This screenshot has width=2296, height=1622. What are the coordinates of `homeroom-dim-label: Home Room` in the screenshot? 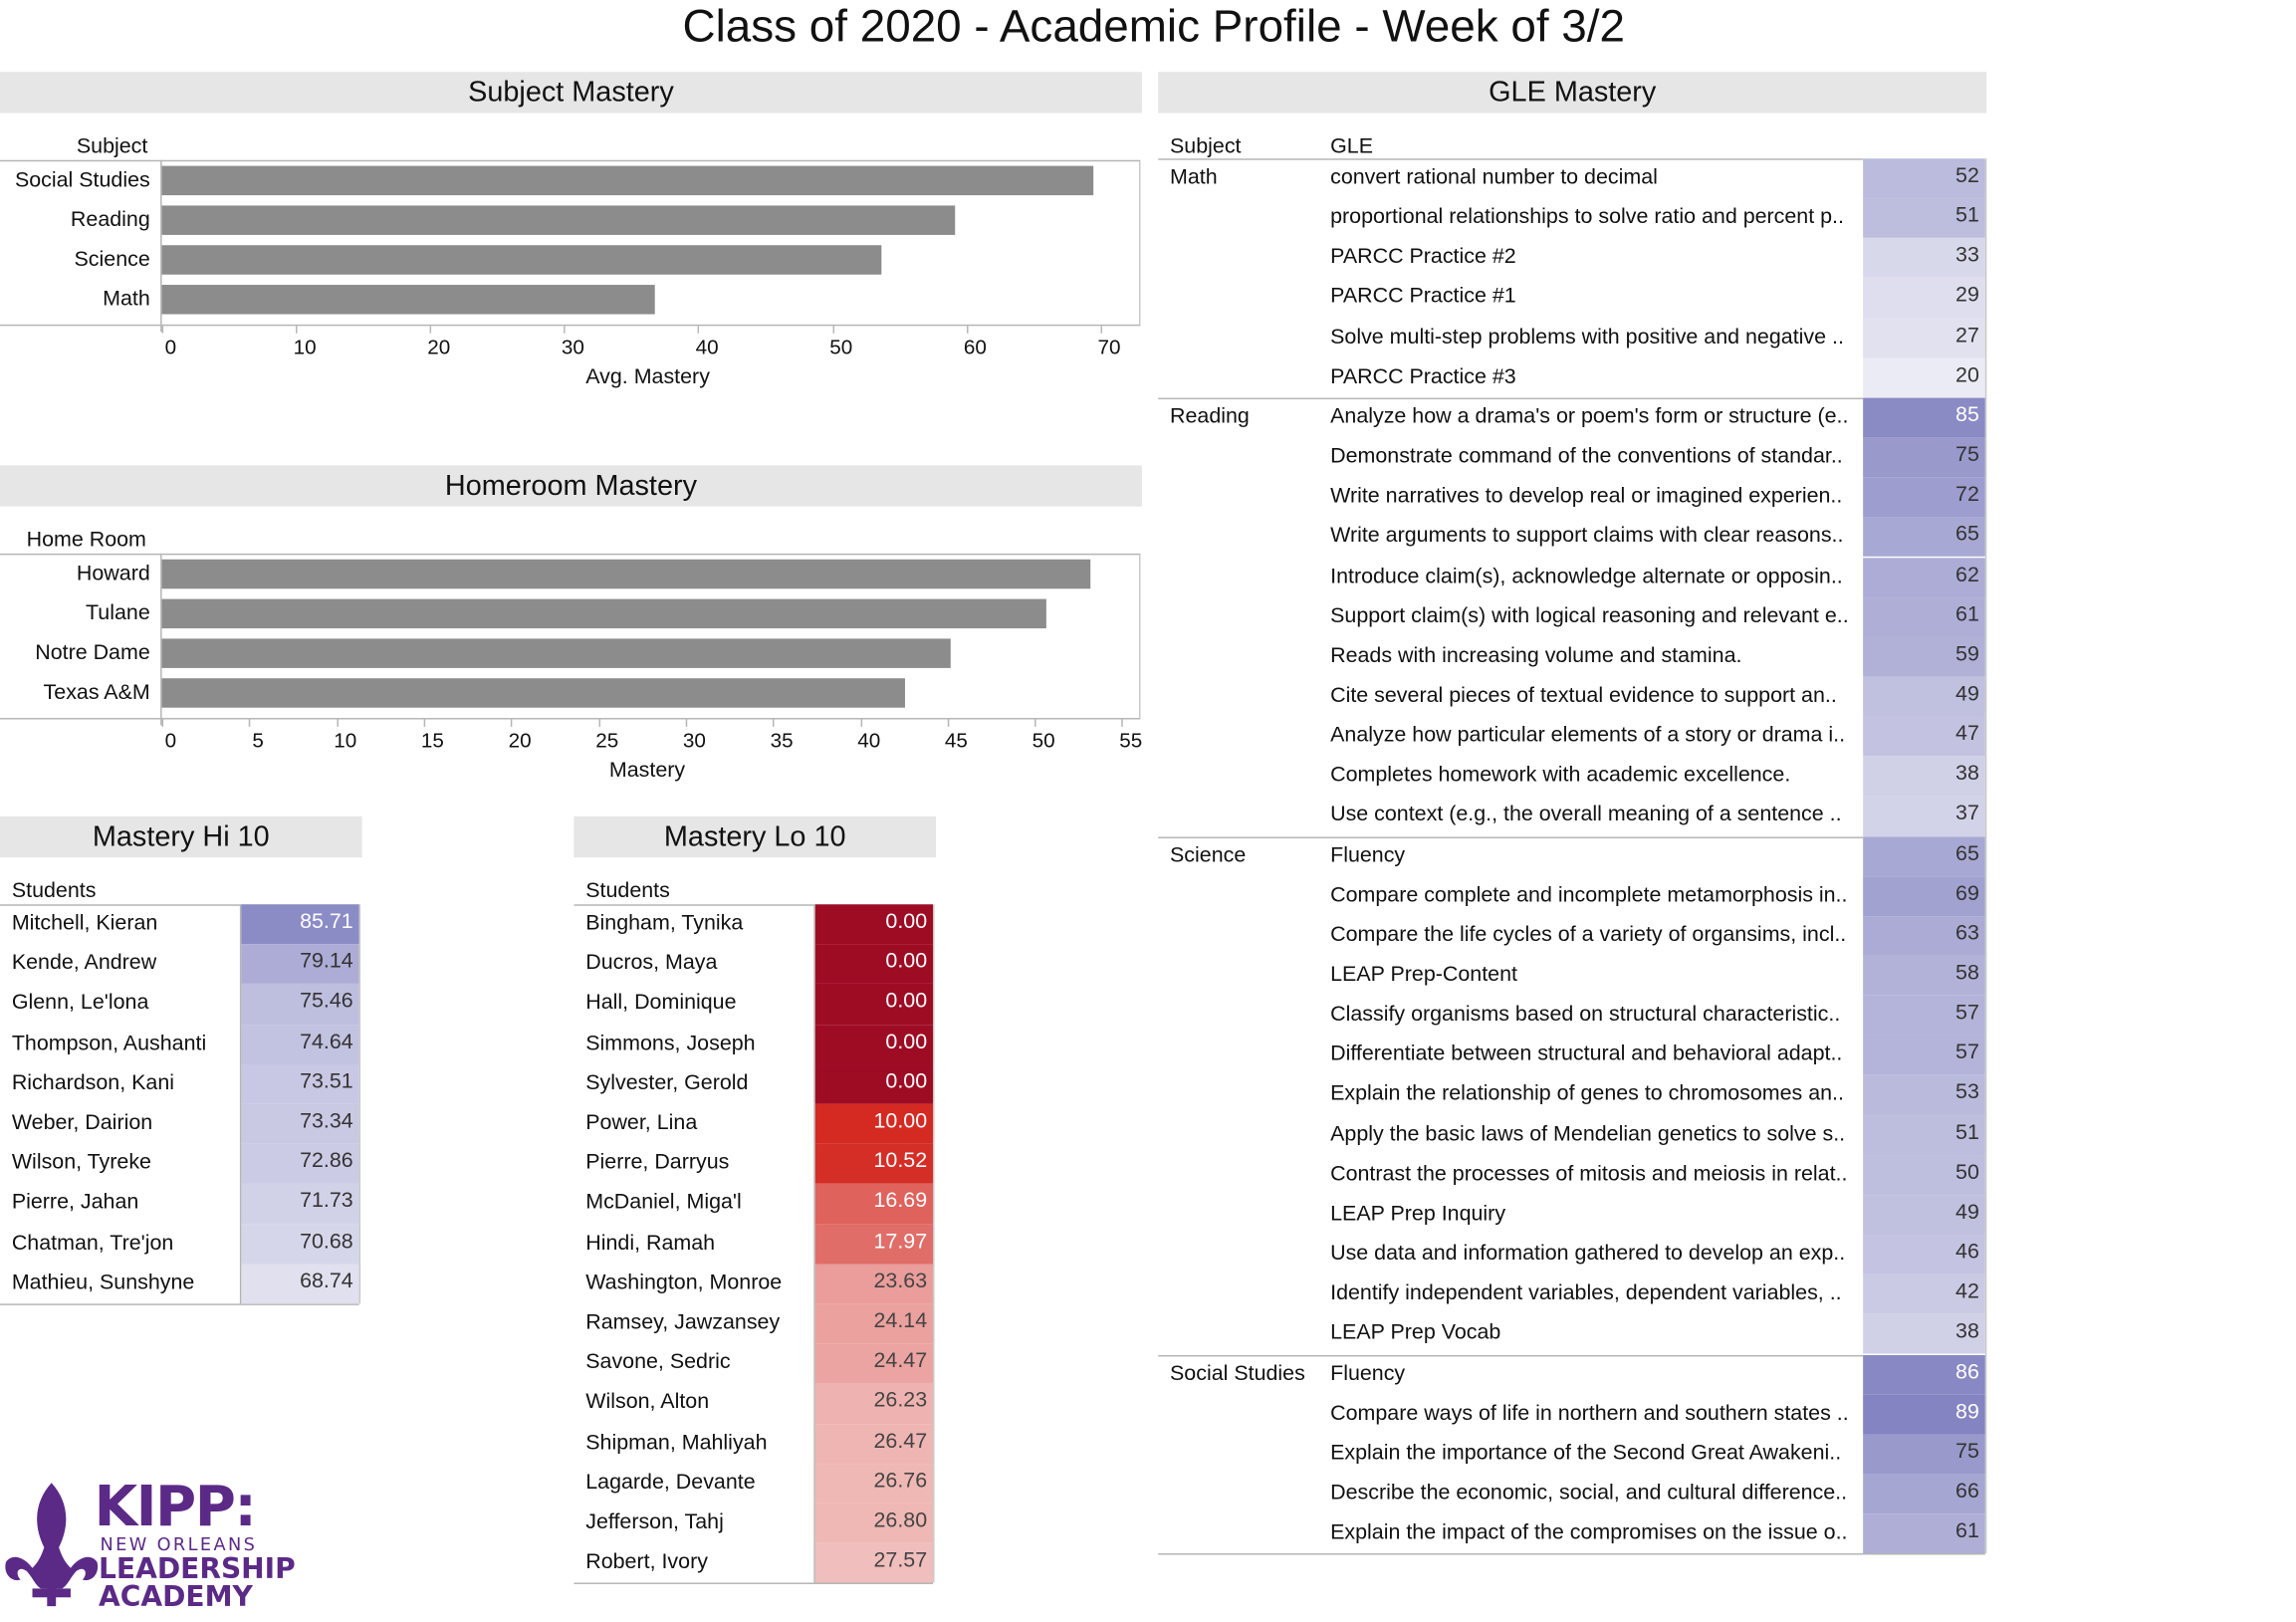 It's located at (86, 540).